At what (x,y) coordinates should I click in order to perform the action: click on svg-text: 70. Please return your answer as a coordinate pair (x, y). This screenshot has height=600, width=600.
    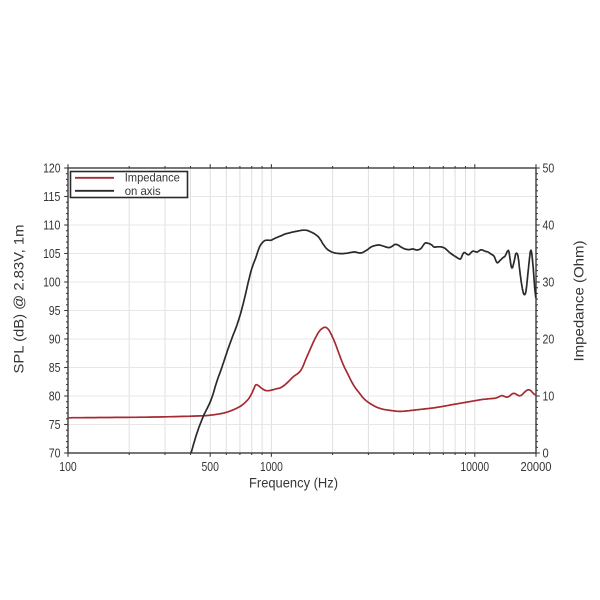
    Looking at the image, I should click on (55, 454).